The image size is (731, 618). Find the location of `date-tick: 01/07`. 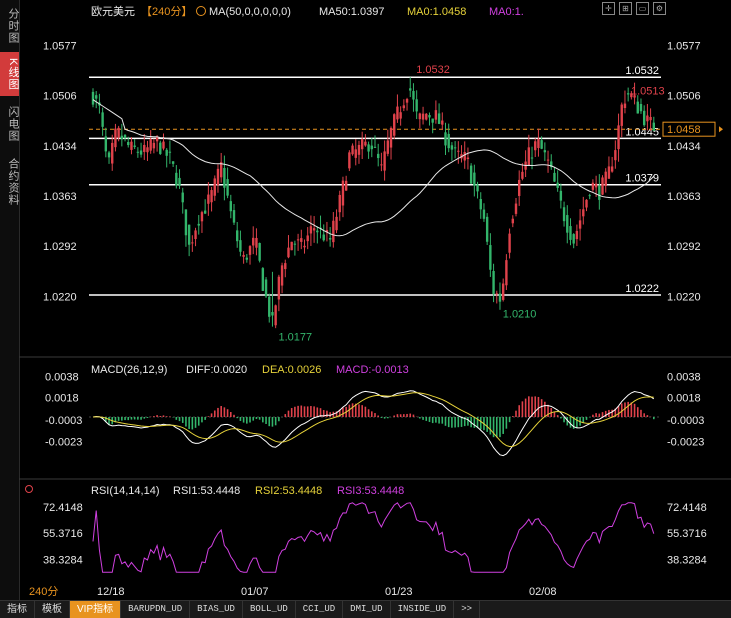

date-tick: 01/07 is located at coordinates (255, 592).